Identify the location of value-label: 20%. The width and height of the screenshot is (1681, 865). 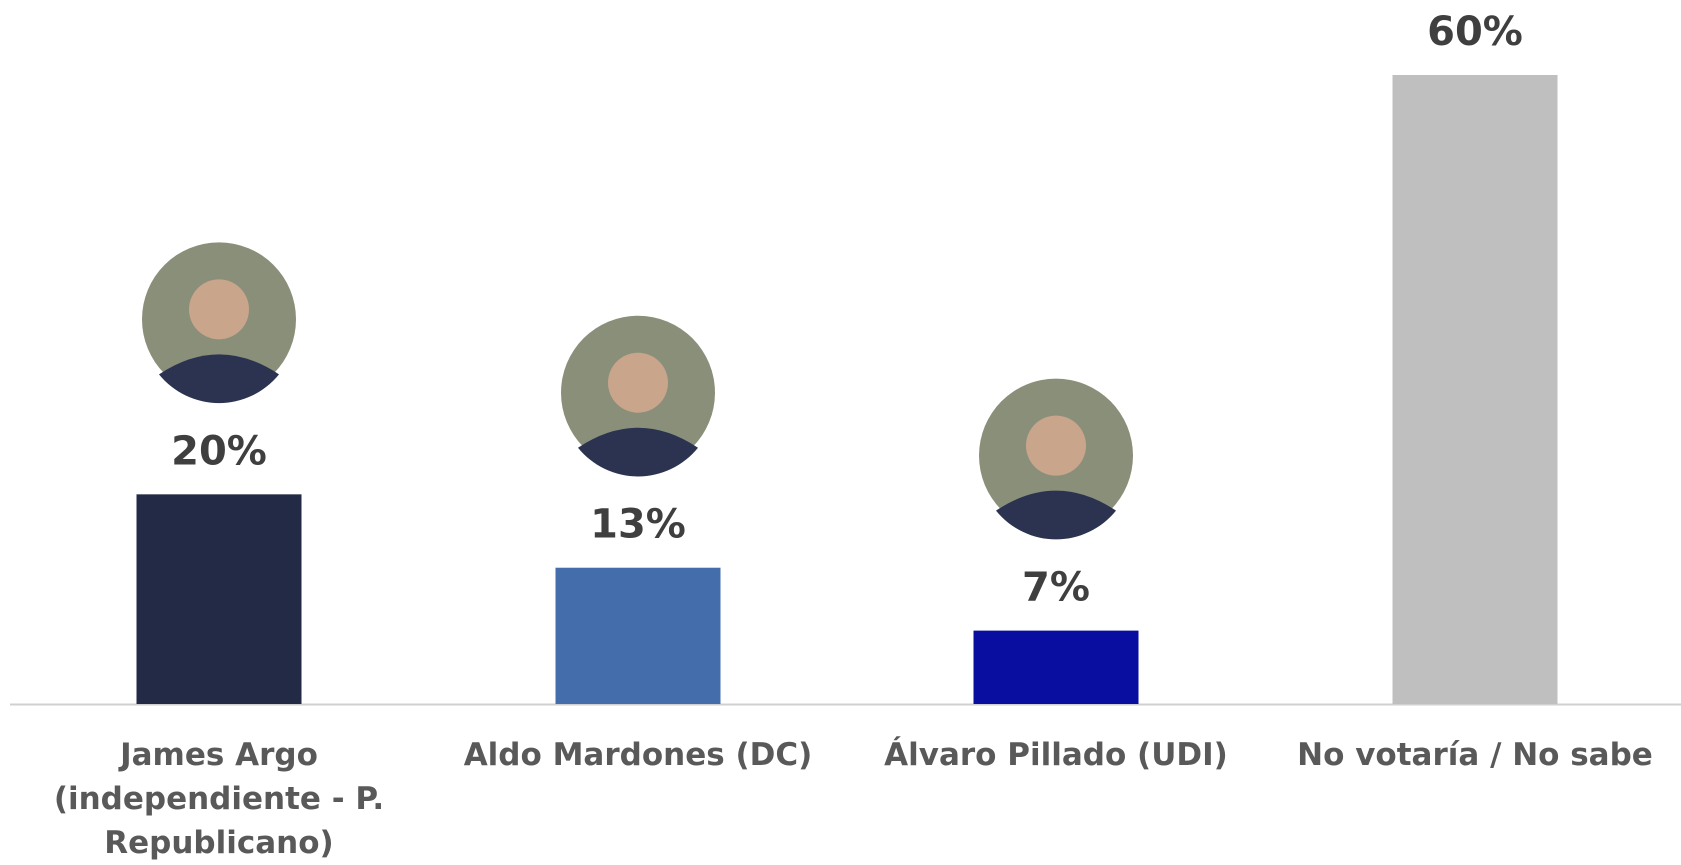
(219, 451).